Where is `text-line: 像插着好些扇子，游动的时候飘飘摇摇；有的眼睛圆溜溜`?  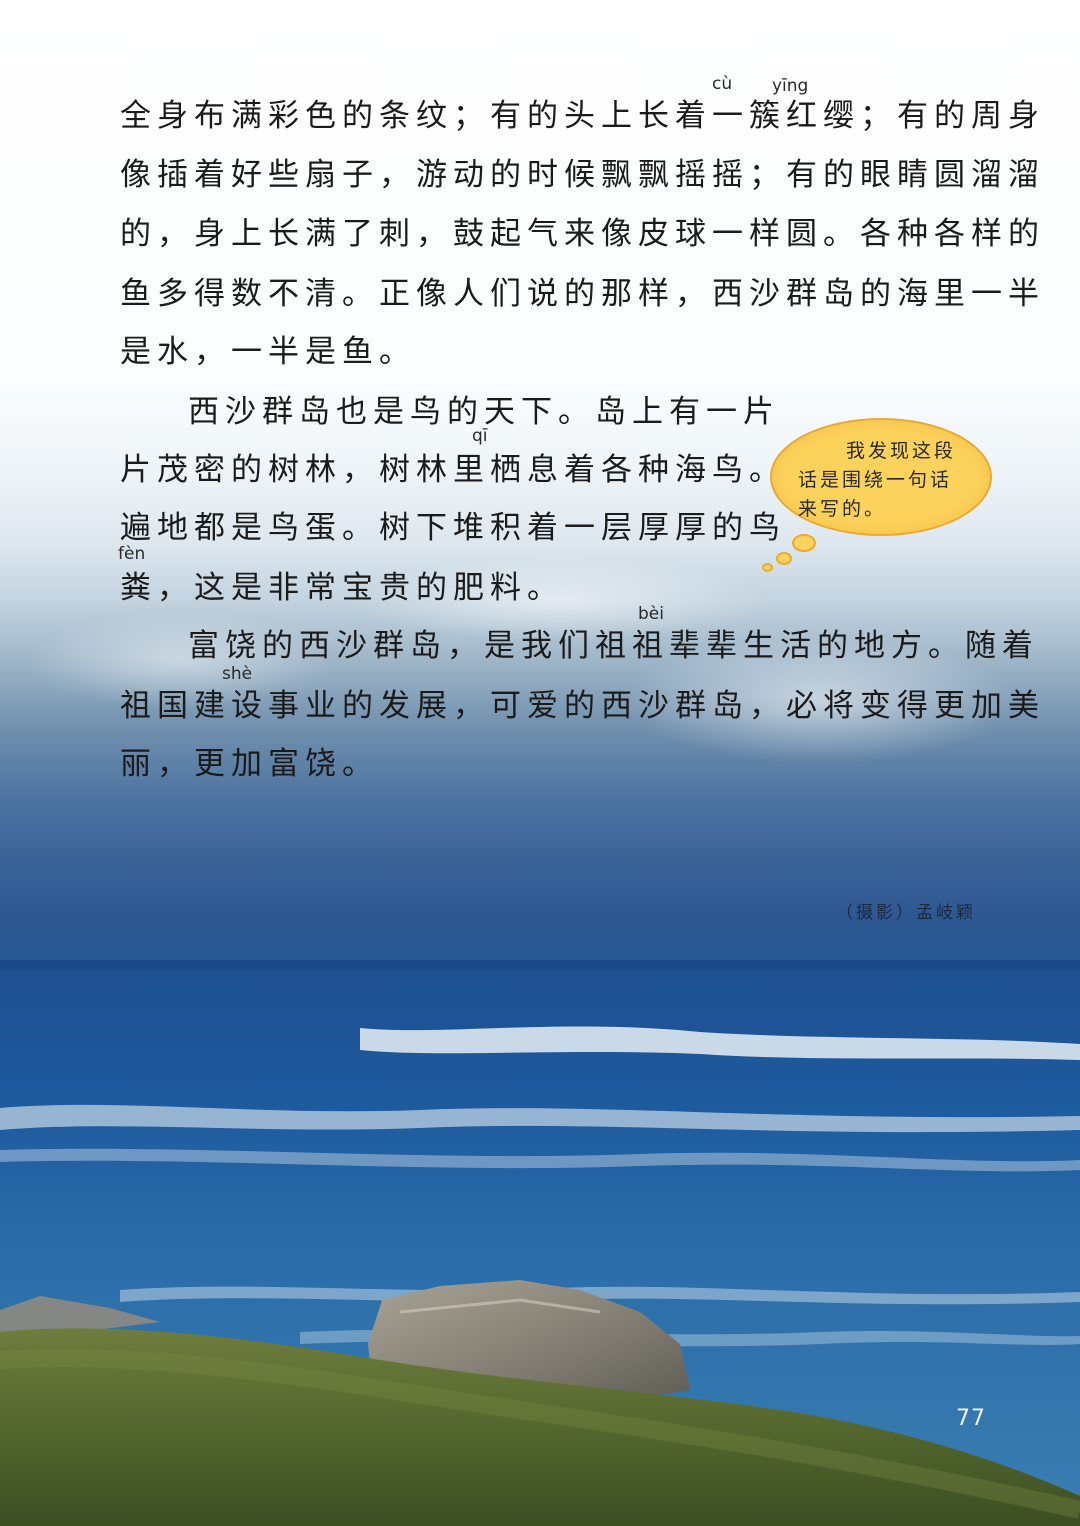
text-line: 像插着好些扇子，游动的时候飘飘摇摇；有的眼睛圆溜溜 is located at coordinates (582, 175).